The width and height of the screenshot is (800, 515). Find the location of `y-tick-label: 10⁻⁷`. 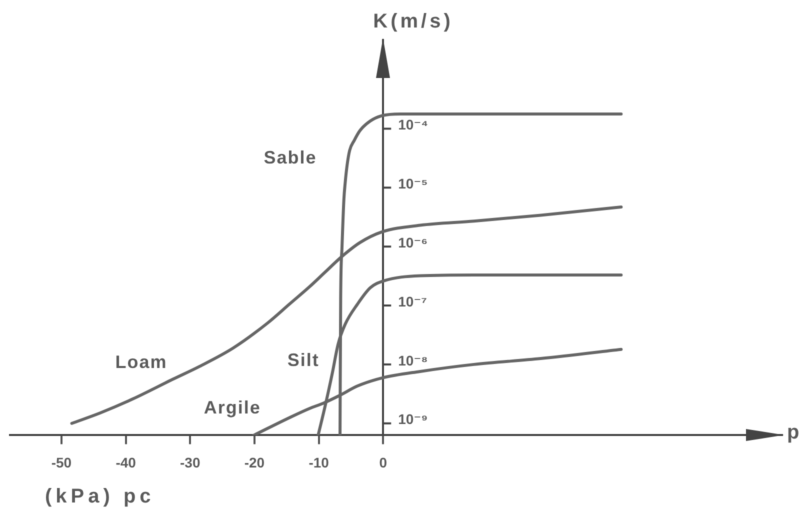

y-tick-label: 10⁻⁷ is located at coordinates (413, 301).